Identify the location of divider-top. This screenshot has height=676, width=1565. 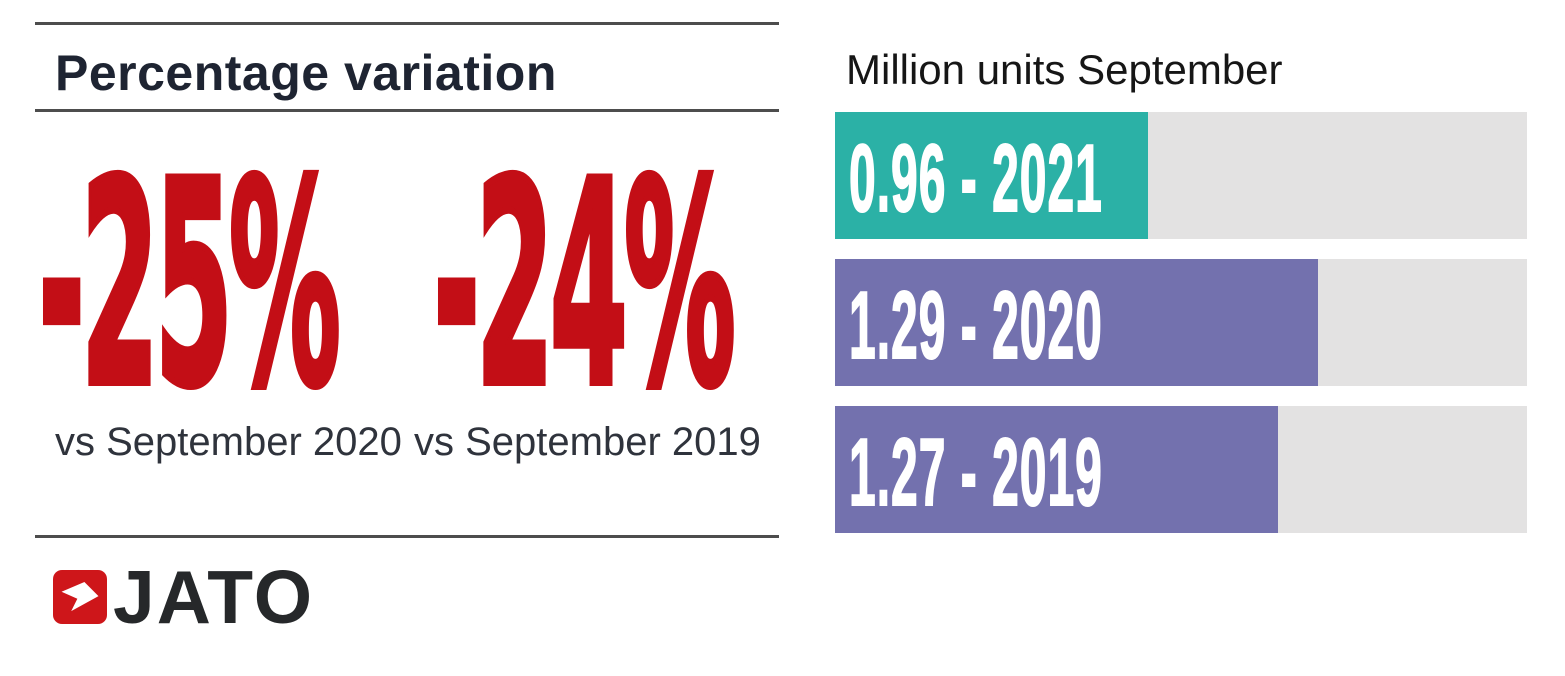
(407, 23).